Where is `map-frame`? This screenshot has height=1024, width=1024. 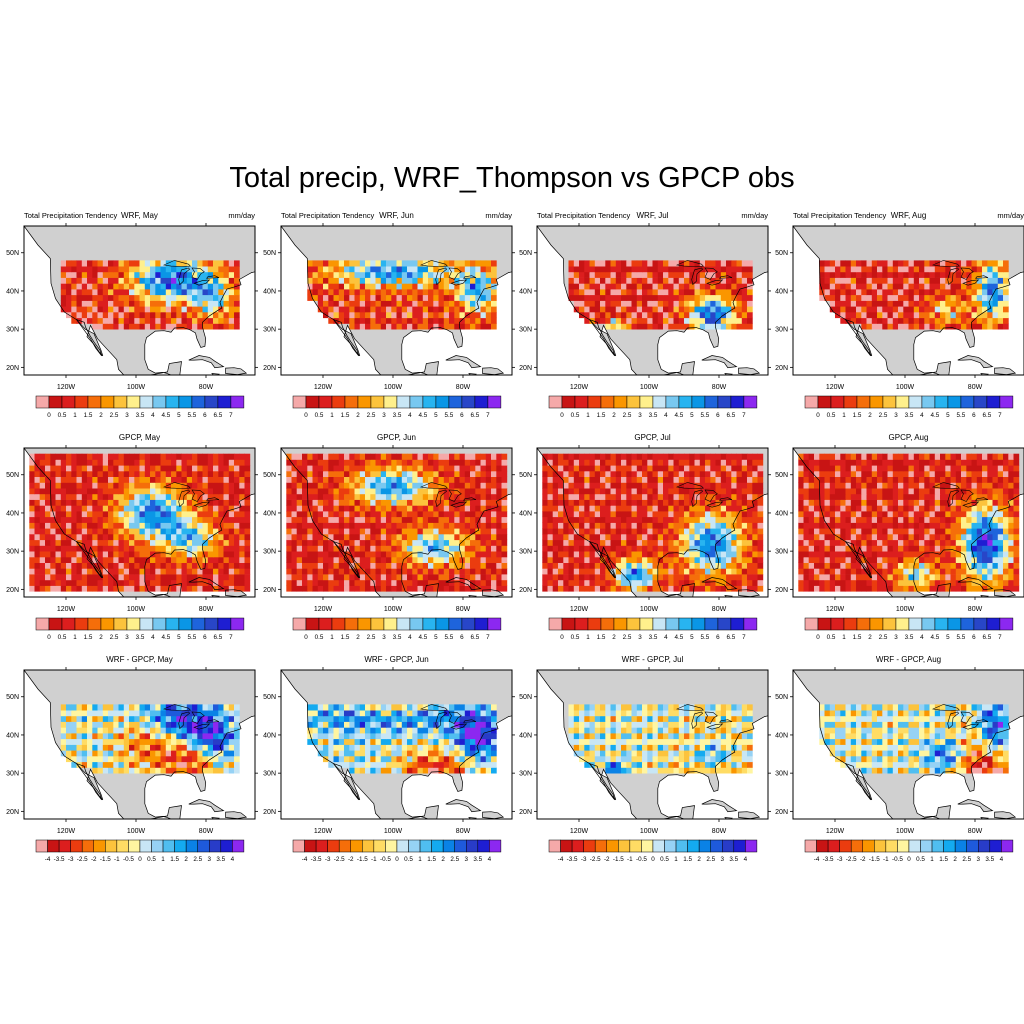 map-frame is located at coordinates (652, 300).